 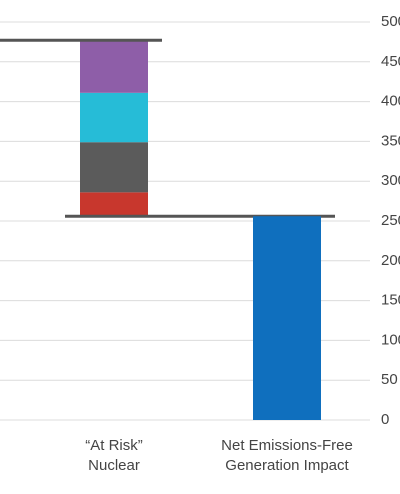 I want to click on y-tick-label: 50, so click(x=389, y=379).